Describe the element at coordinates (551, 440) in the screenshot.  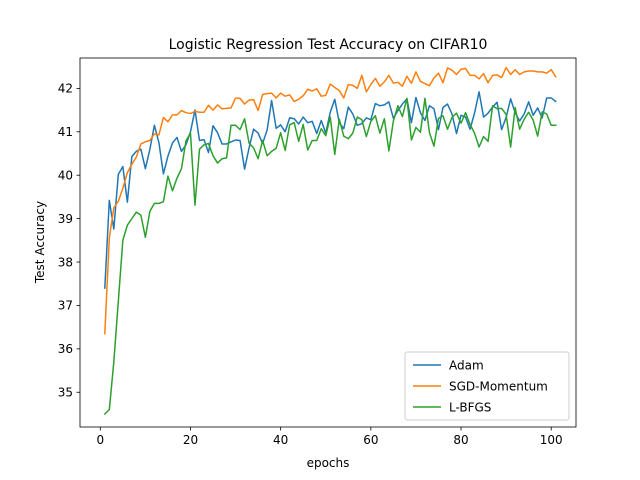
I see `x-tick-label: 100` at that location.